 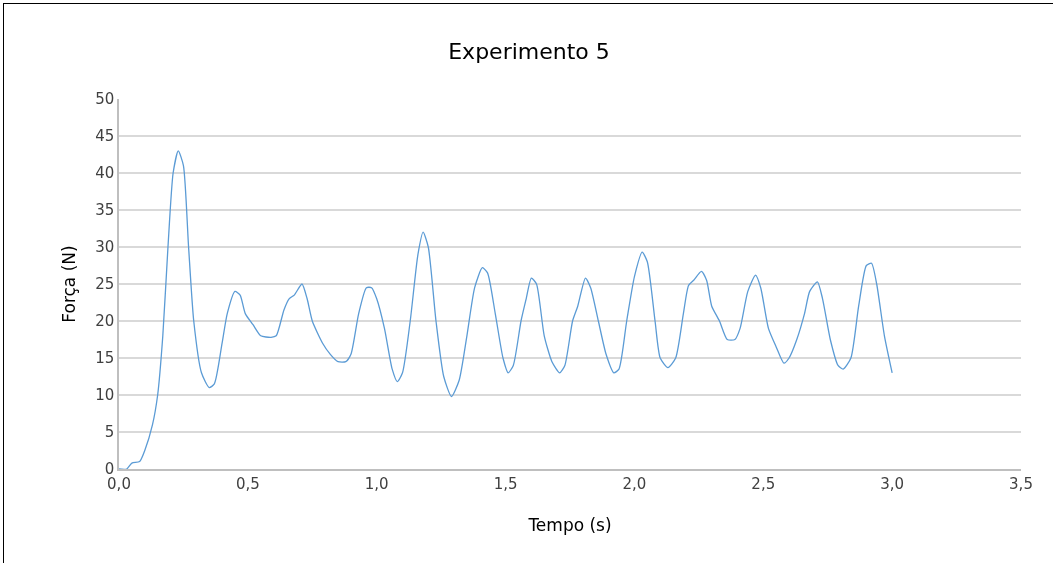 I want to click on x-axis-title: Tempo (s), so click(x=569, y=524).